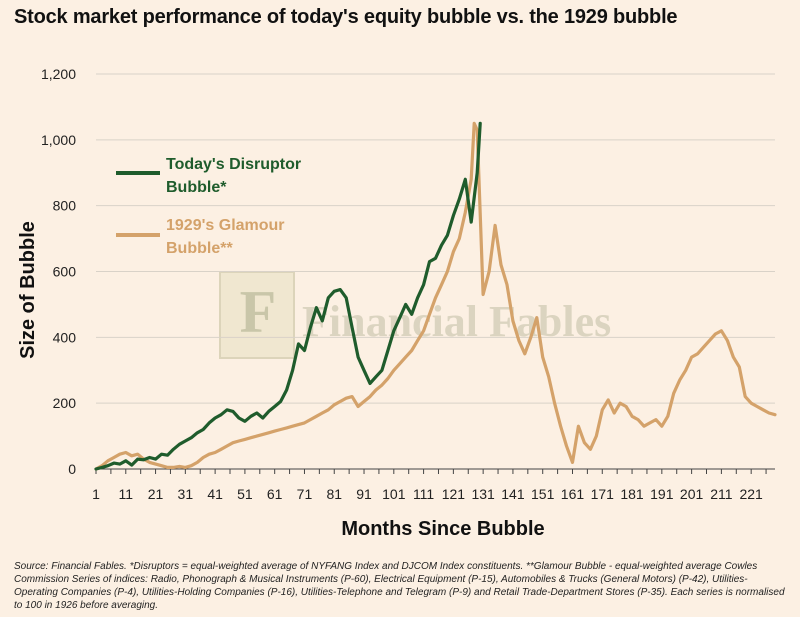 The width and height of the screenshot is (800, 617). I want to click on y-axis-ticks: 0 200 400 600 800 1,000 1,200, so click(58, 271).